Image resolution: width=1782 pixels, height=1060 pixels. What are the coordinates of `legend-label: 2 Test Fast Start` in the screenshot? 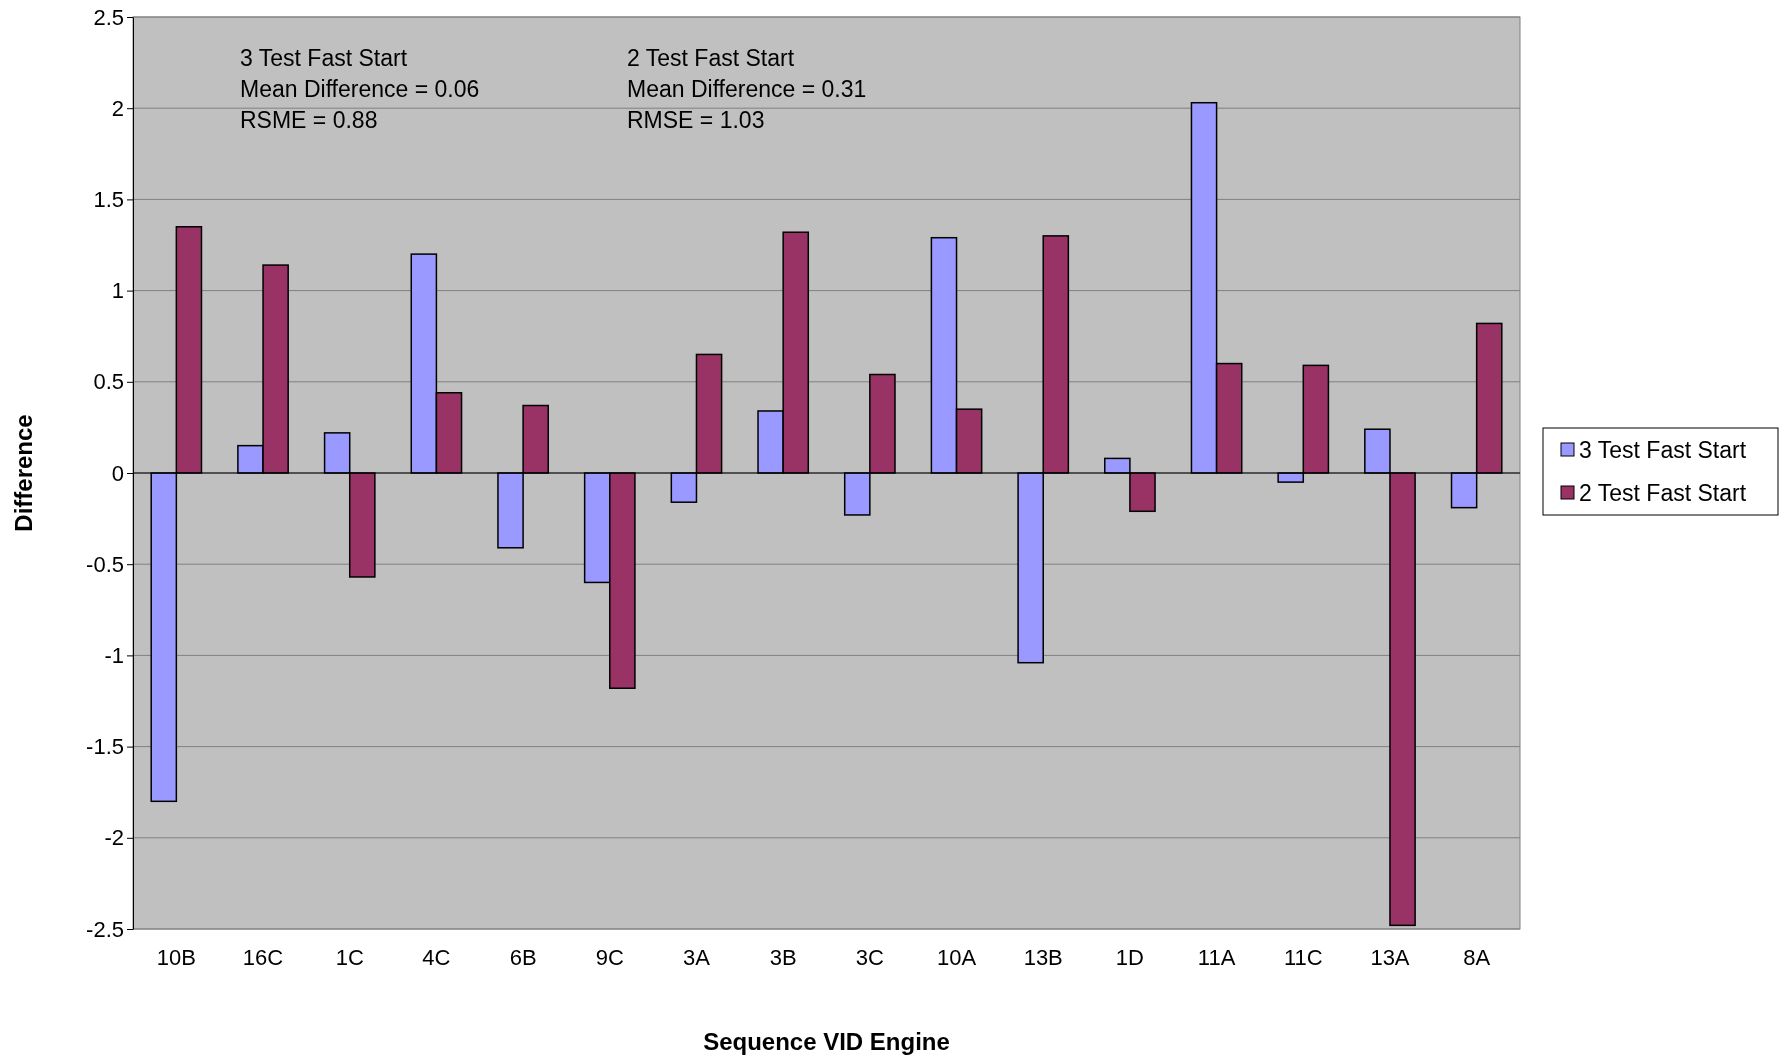 It's located at (1663, 493).